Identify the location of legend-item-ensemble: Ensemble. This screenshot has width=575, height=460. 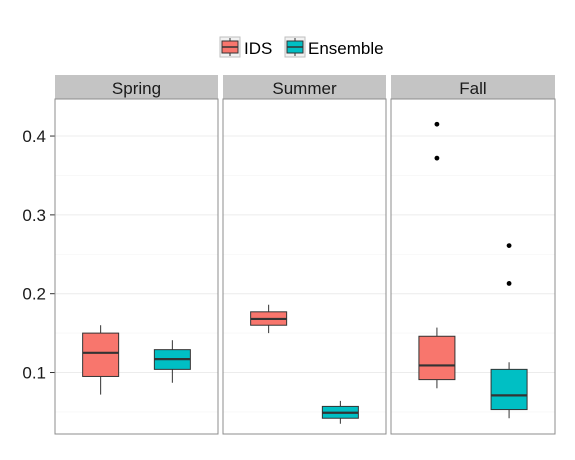
(334, 47).